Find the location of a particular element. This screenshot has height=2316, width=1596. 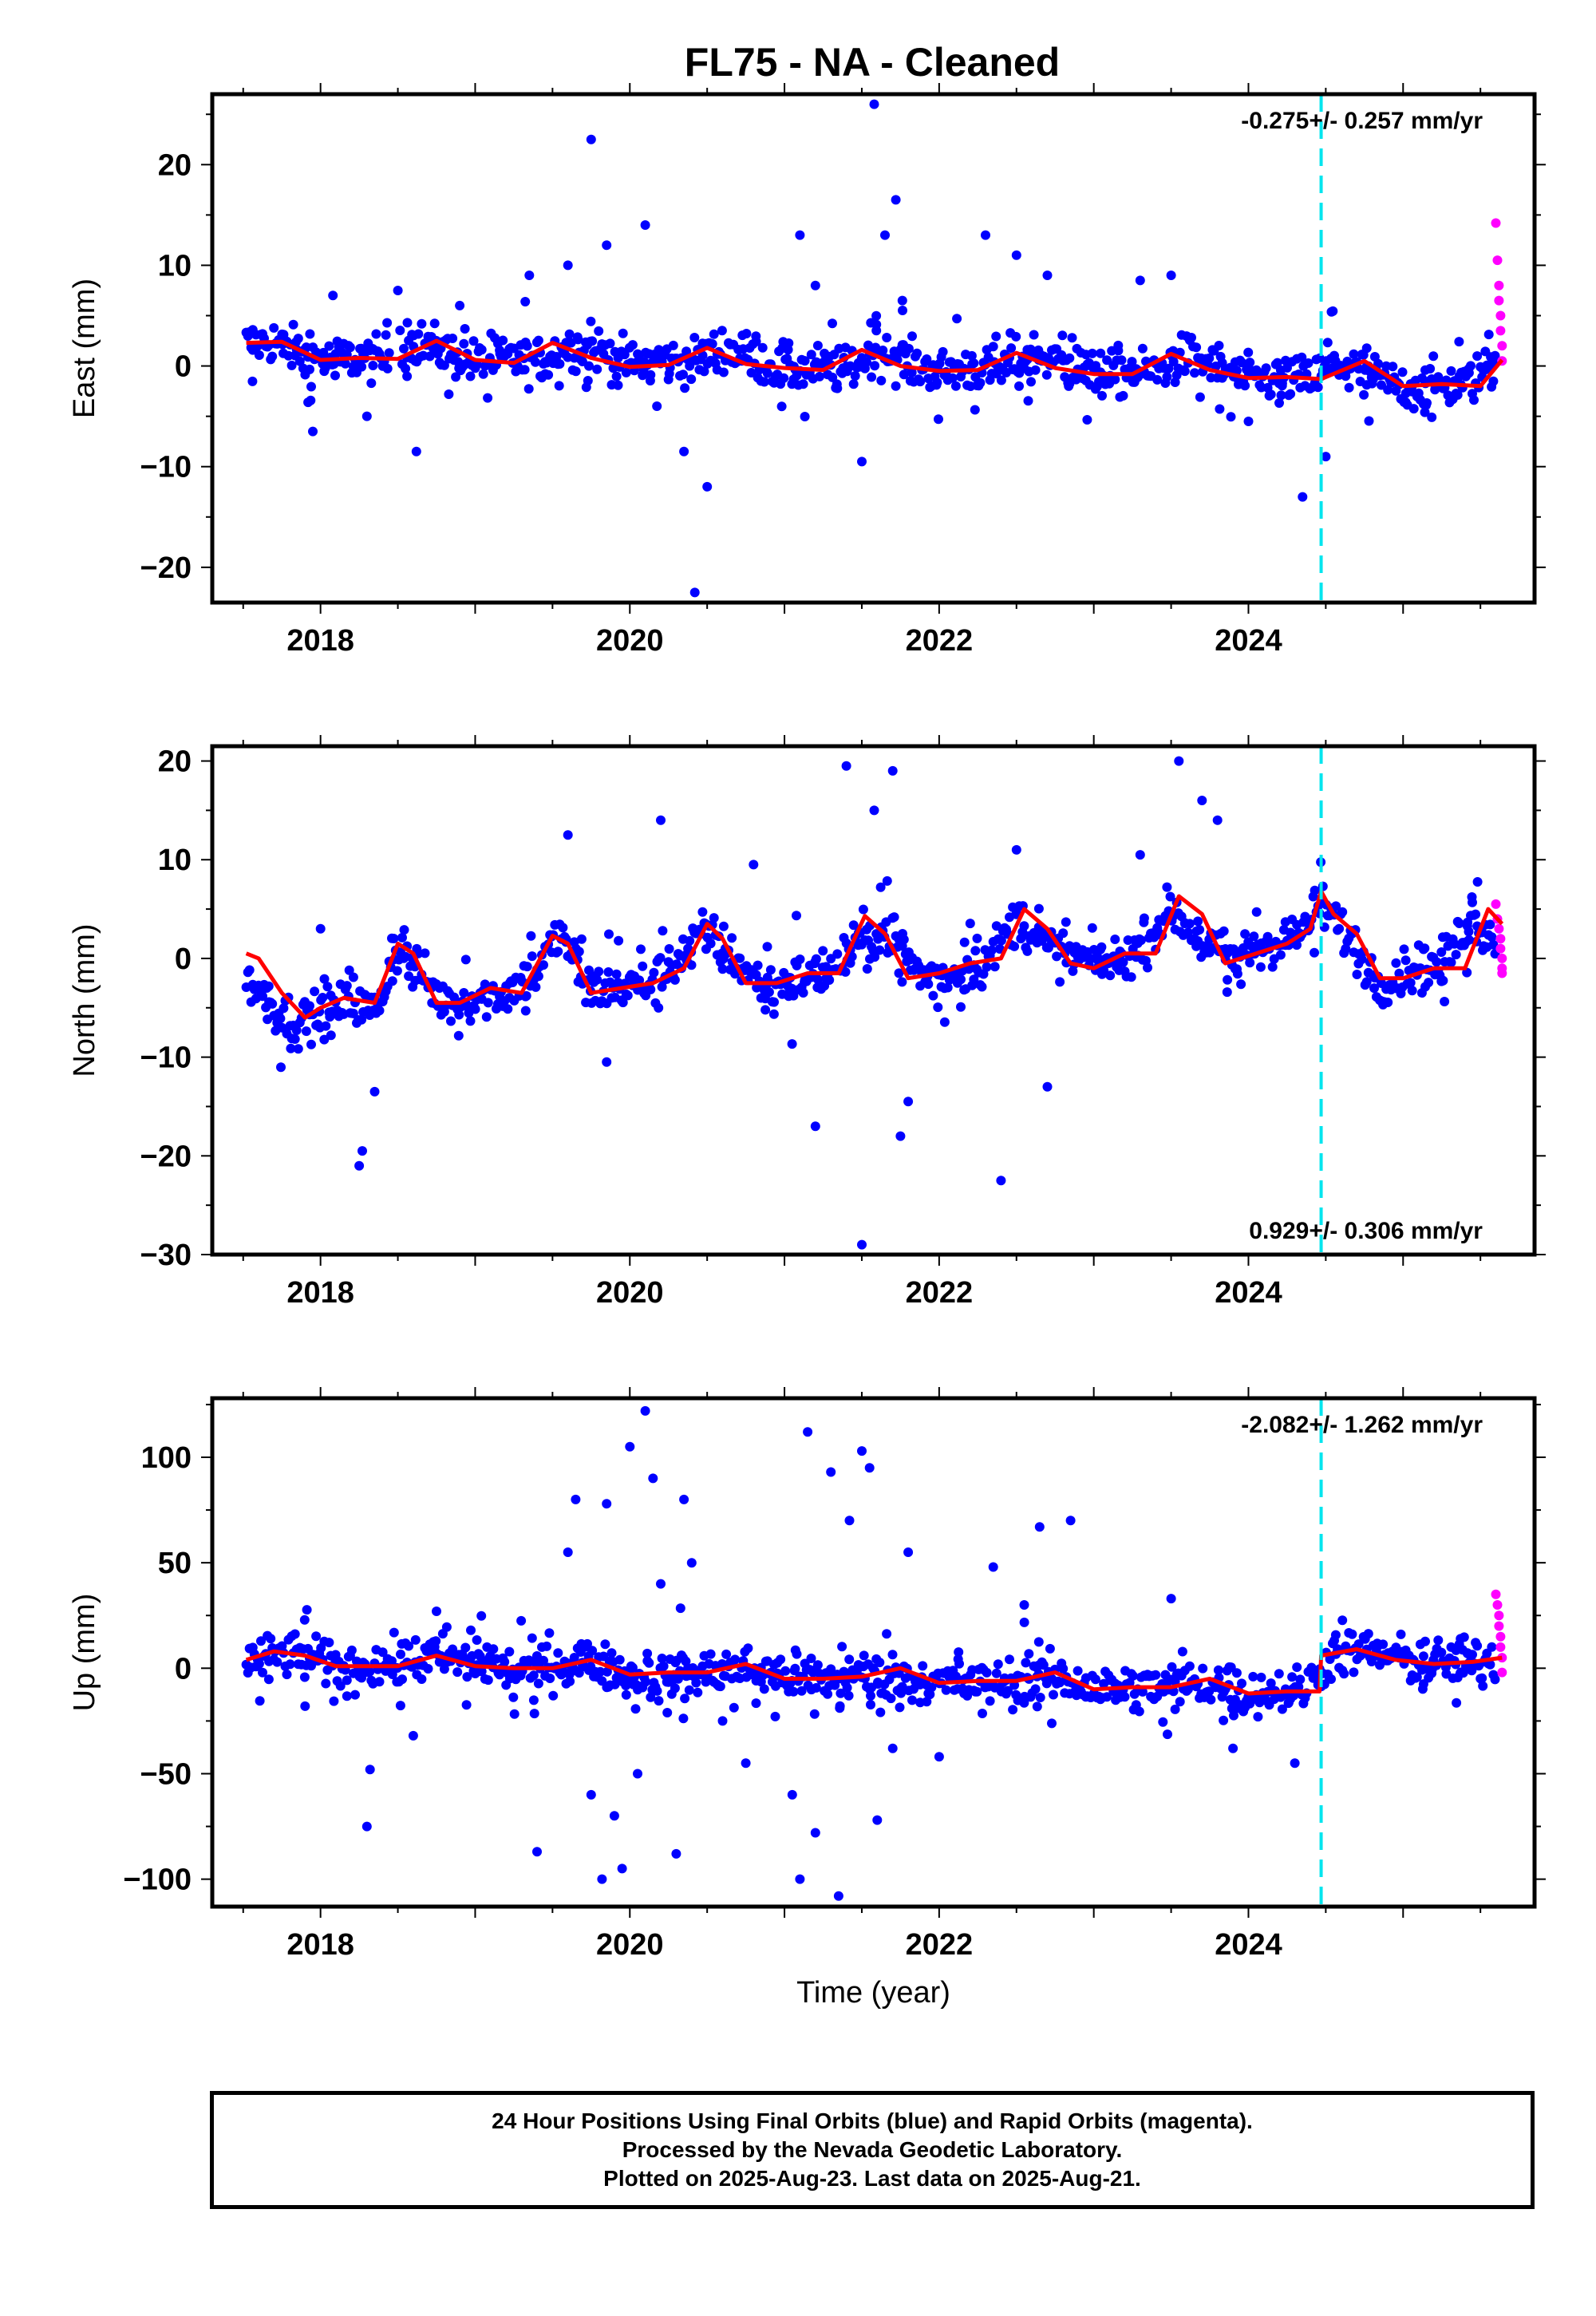

y-axis-label: East (mm) is located at coordinates (84, 348).